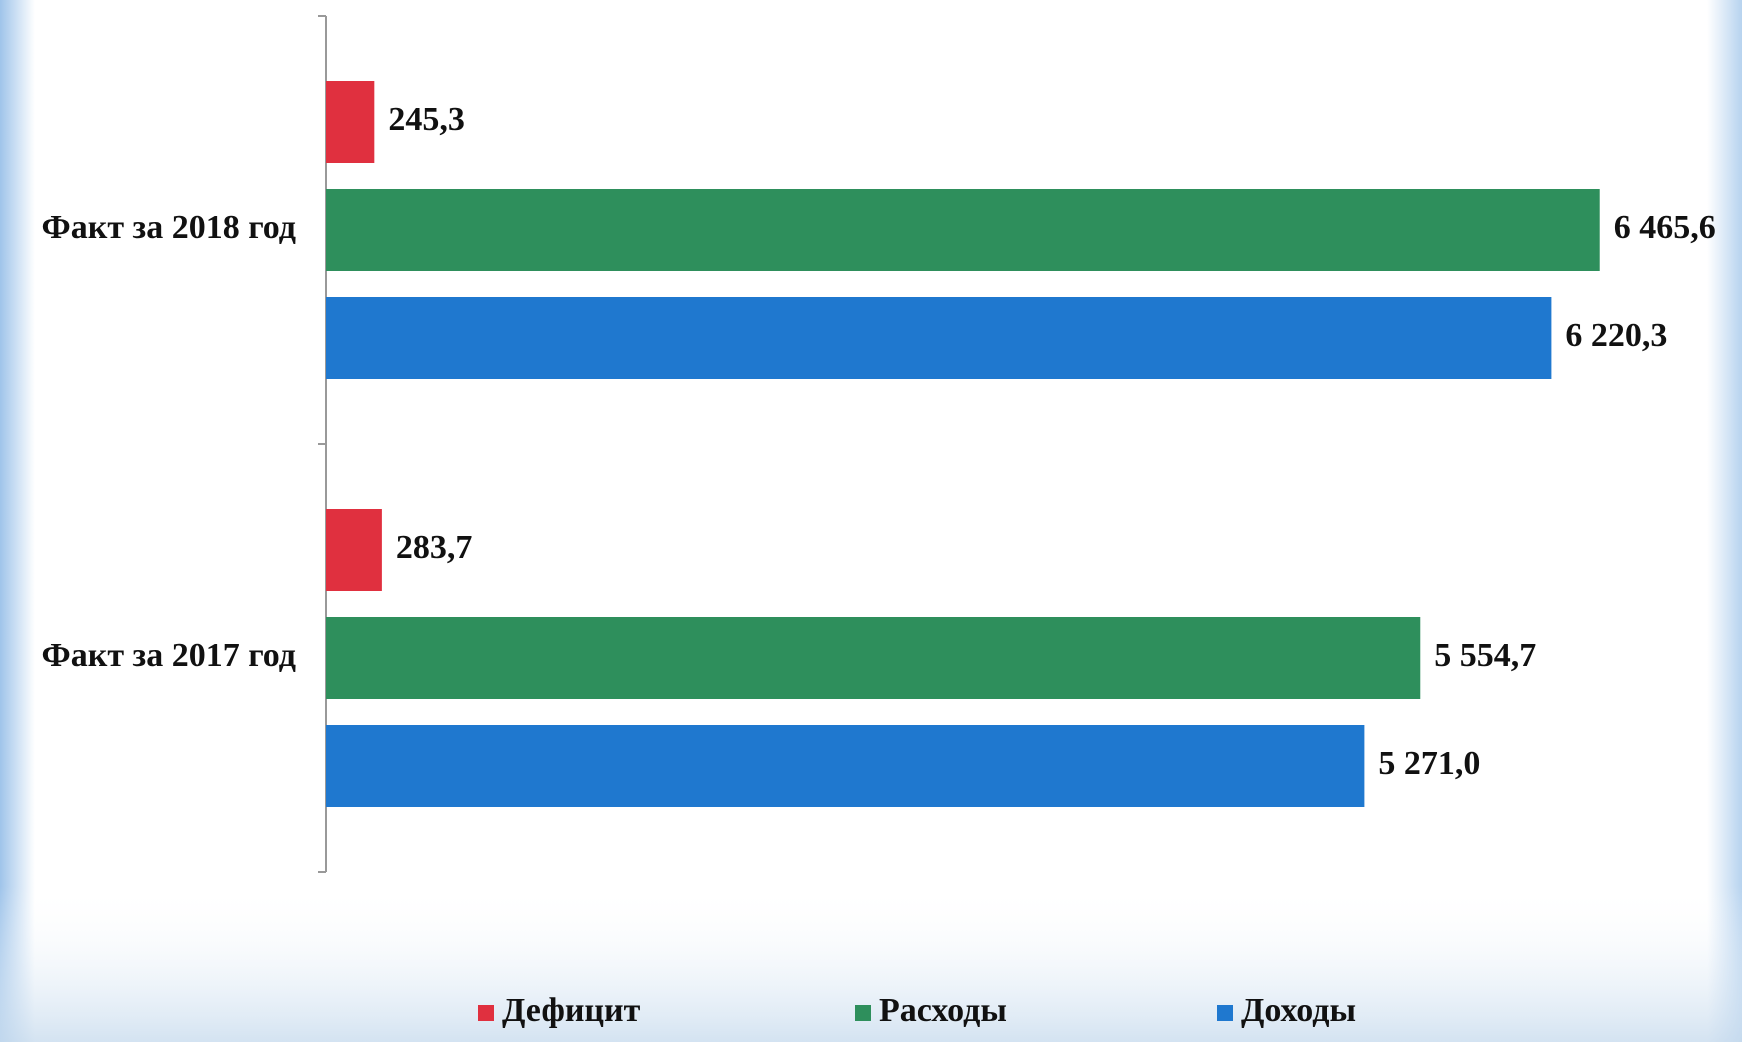  I want to click on value-label: 5 554,7, so click(1485, 655).